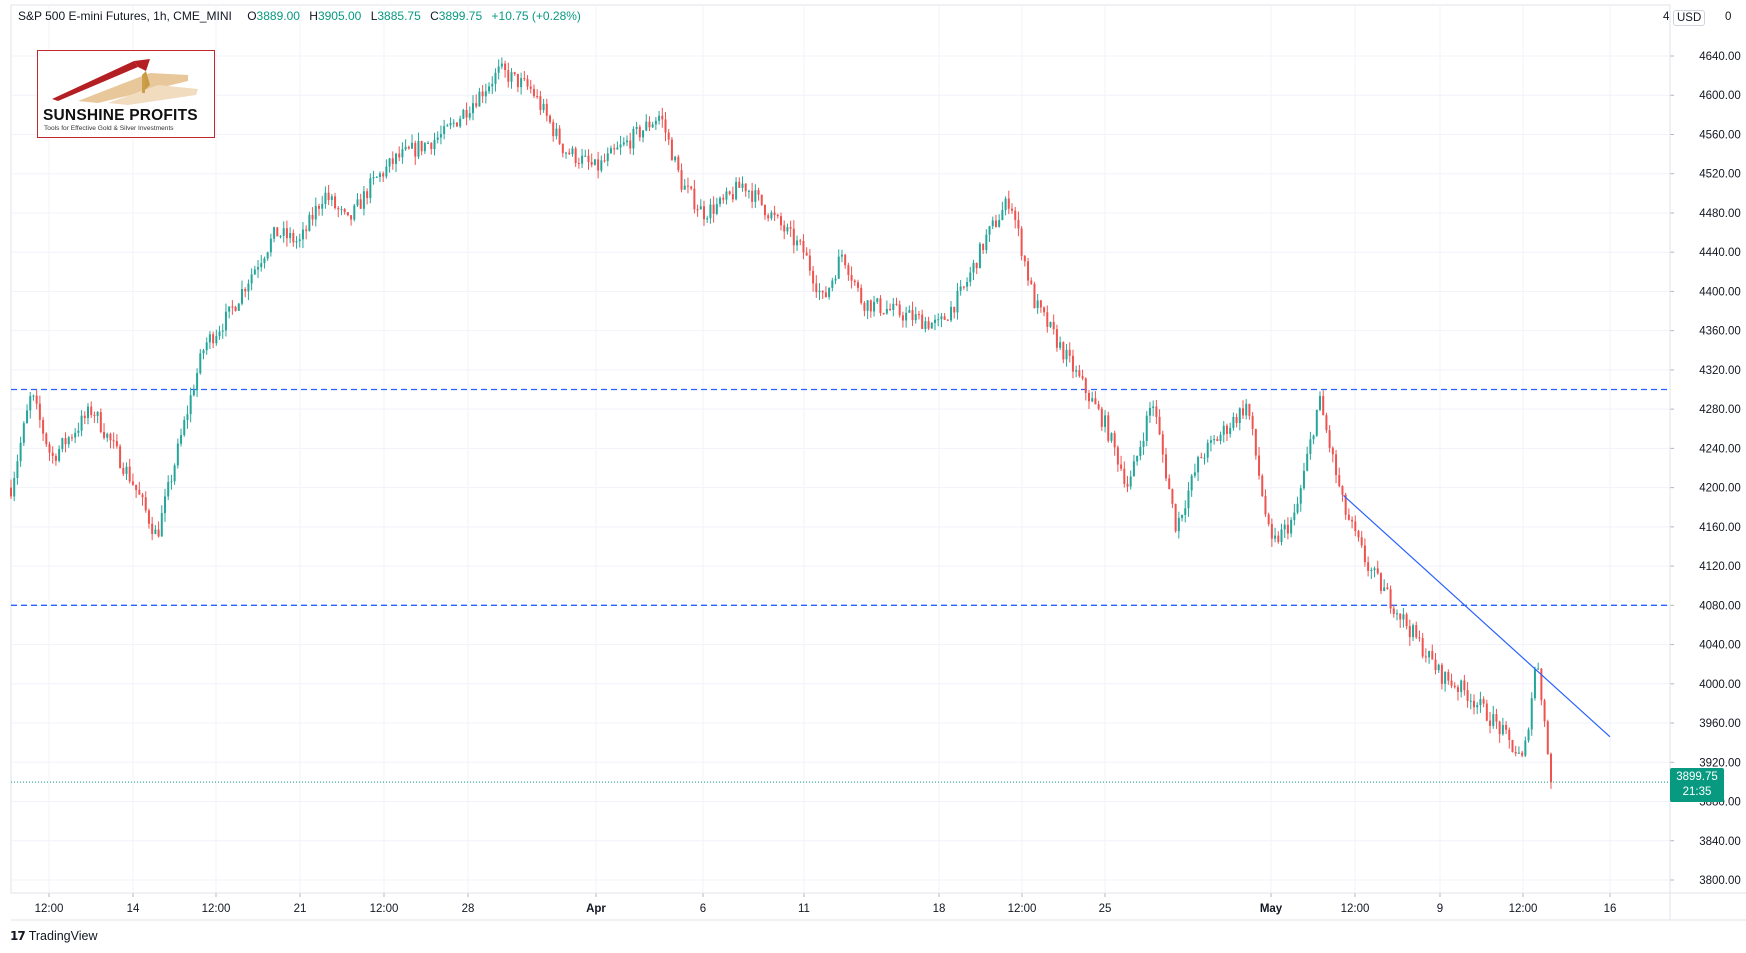  Describe the element at coordinates (313, 16) in the screenshot. I see `high-label: H` at that location.